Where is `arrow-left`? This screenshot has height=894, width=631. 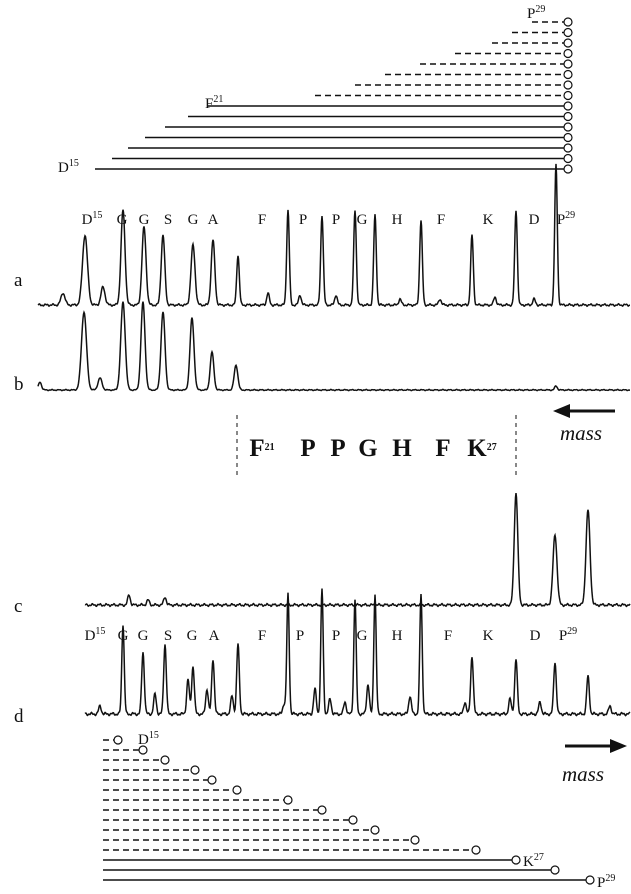
arrow-left is located at coordinates (584, 411).